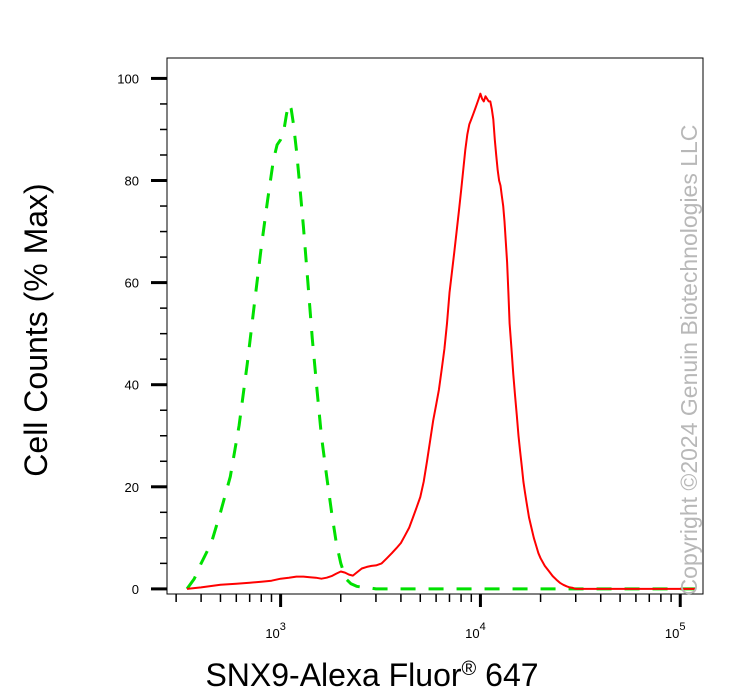 This screenshot has height=698, width=740. I want to click on y-axis: 0 20 40 60 80 100, so click(142, 334).